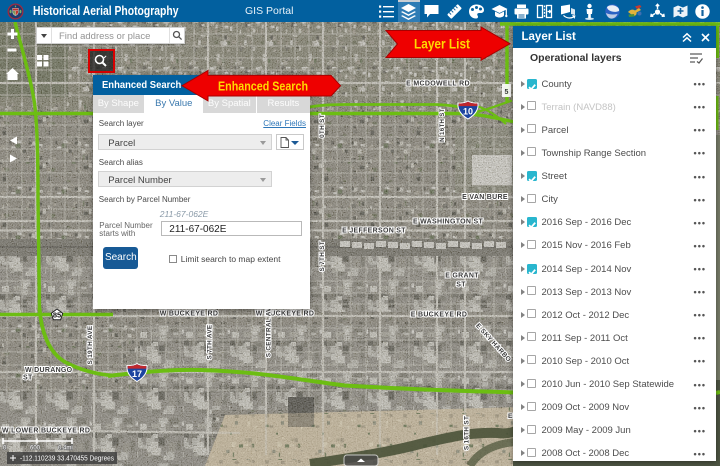 The height and width of the screenshot is (466, 720). What do you see at coordinates (57, 315) in the screenshot?
I see `svg-text: 85` at bounding box center [57, 315].